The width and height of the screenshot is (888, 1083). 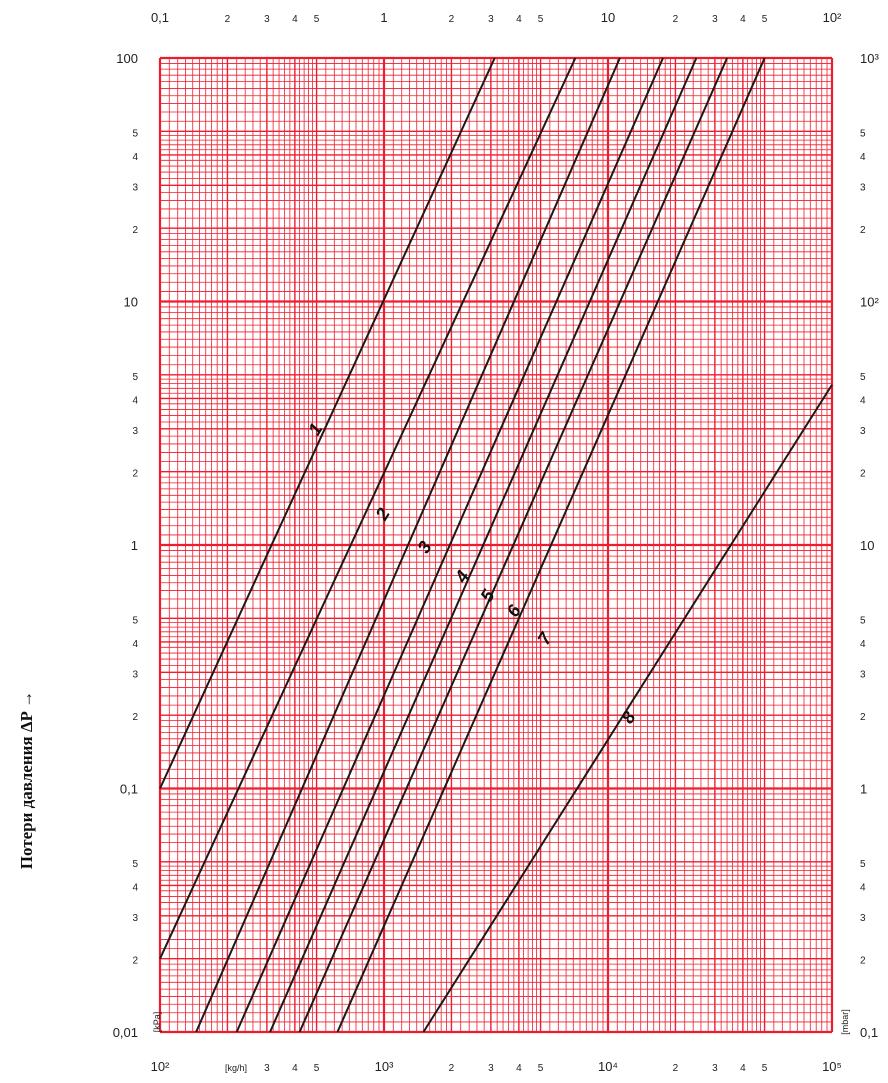 What do you see at coordinates (832, 1066) in the screenshot?
I see `bottom-tick-label: 10⁵` at bounding box center [832, 1066].